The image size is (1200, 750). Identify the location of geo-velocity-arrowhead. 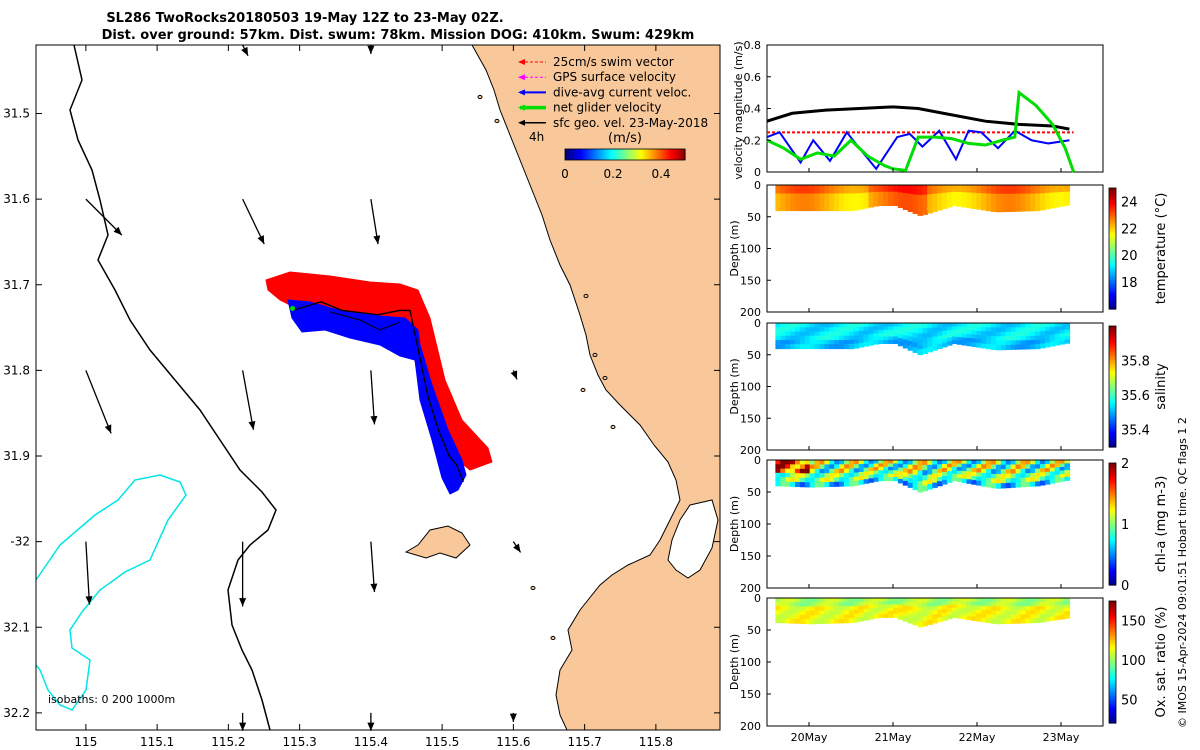
(374, 420).